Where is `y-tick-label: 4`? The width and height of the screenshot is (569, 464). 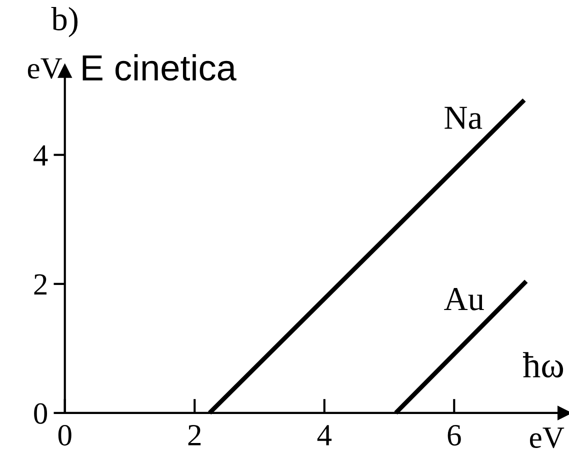
y-tick-label: 4 is located at coordinates (41, 155).